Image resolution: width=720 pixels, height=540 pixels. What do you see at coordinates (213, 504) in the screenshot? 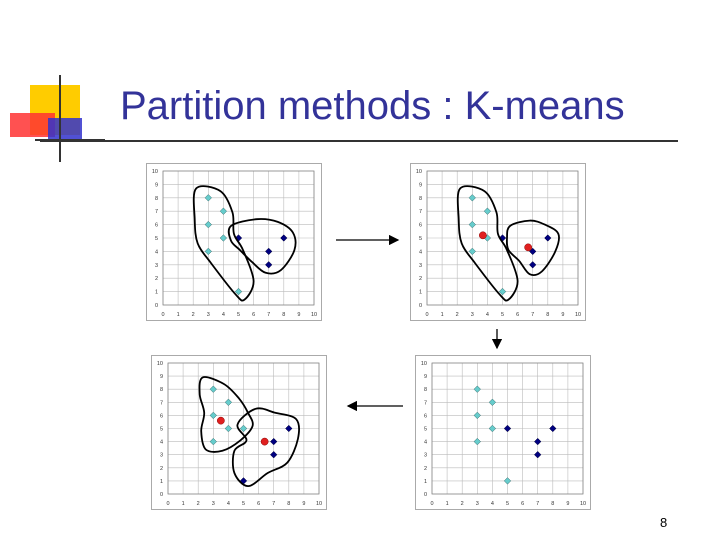
I see `x-tick-label: 3` at bounding box center [213, 504].